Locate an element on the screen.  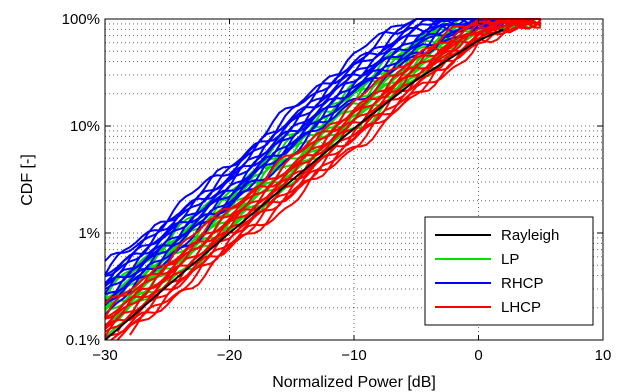
y-axis-label: CDF [-] is located at coordinates (27, 180).